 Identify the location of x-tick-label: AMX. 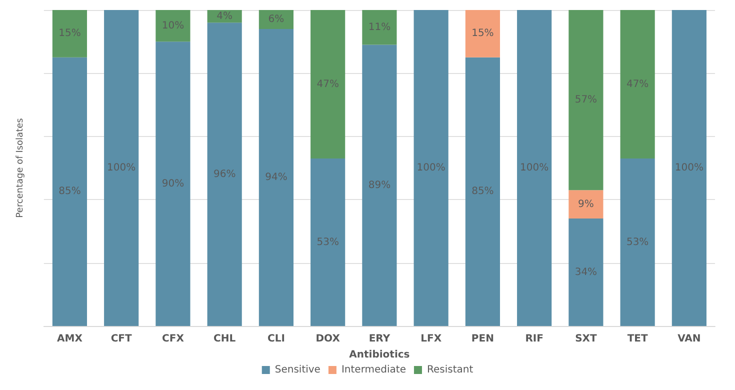
(70, 339).